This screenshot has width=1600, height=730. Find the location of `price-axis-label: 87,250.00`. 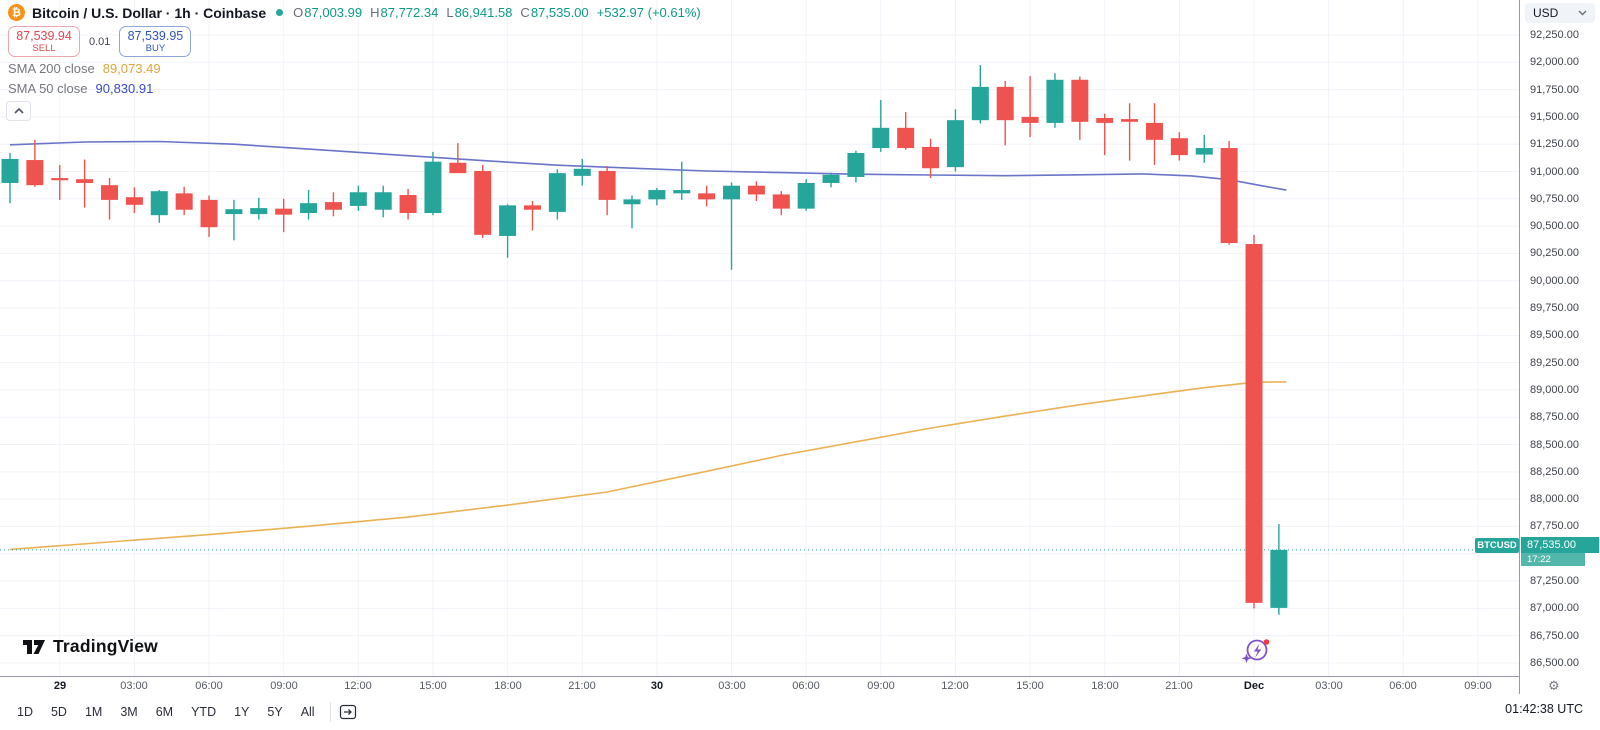

price-axis-label: 87,250.00 is located at coordinates (1554, 581).